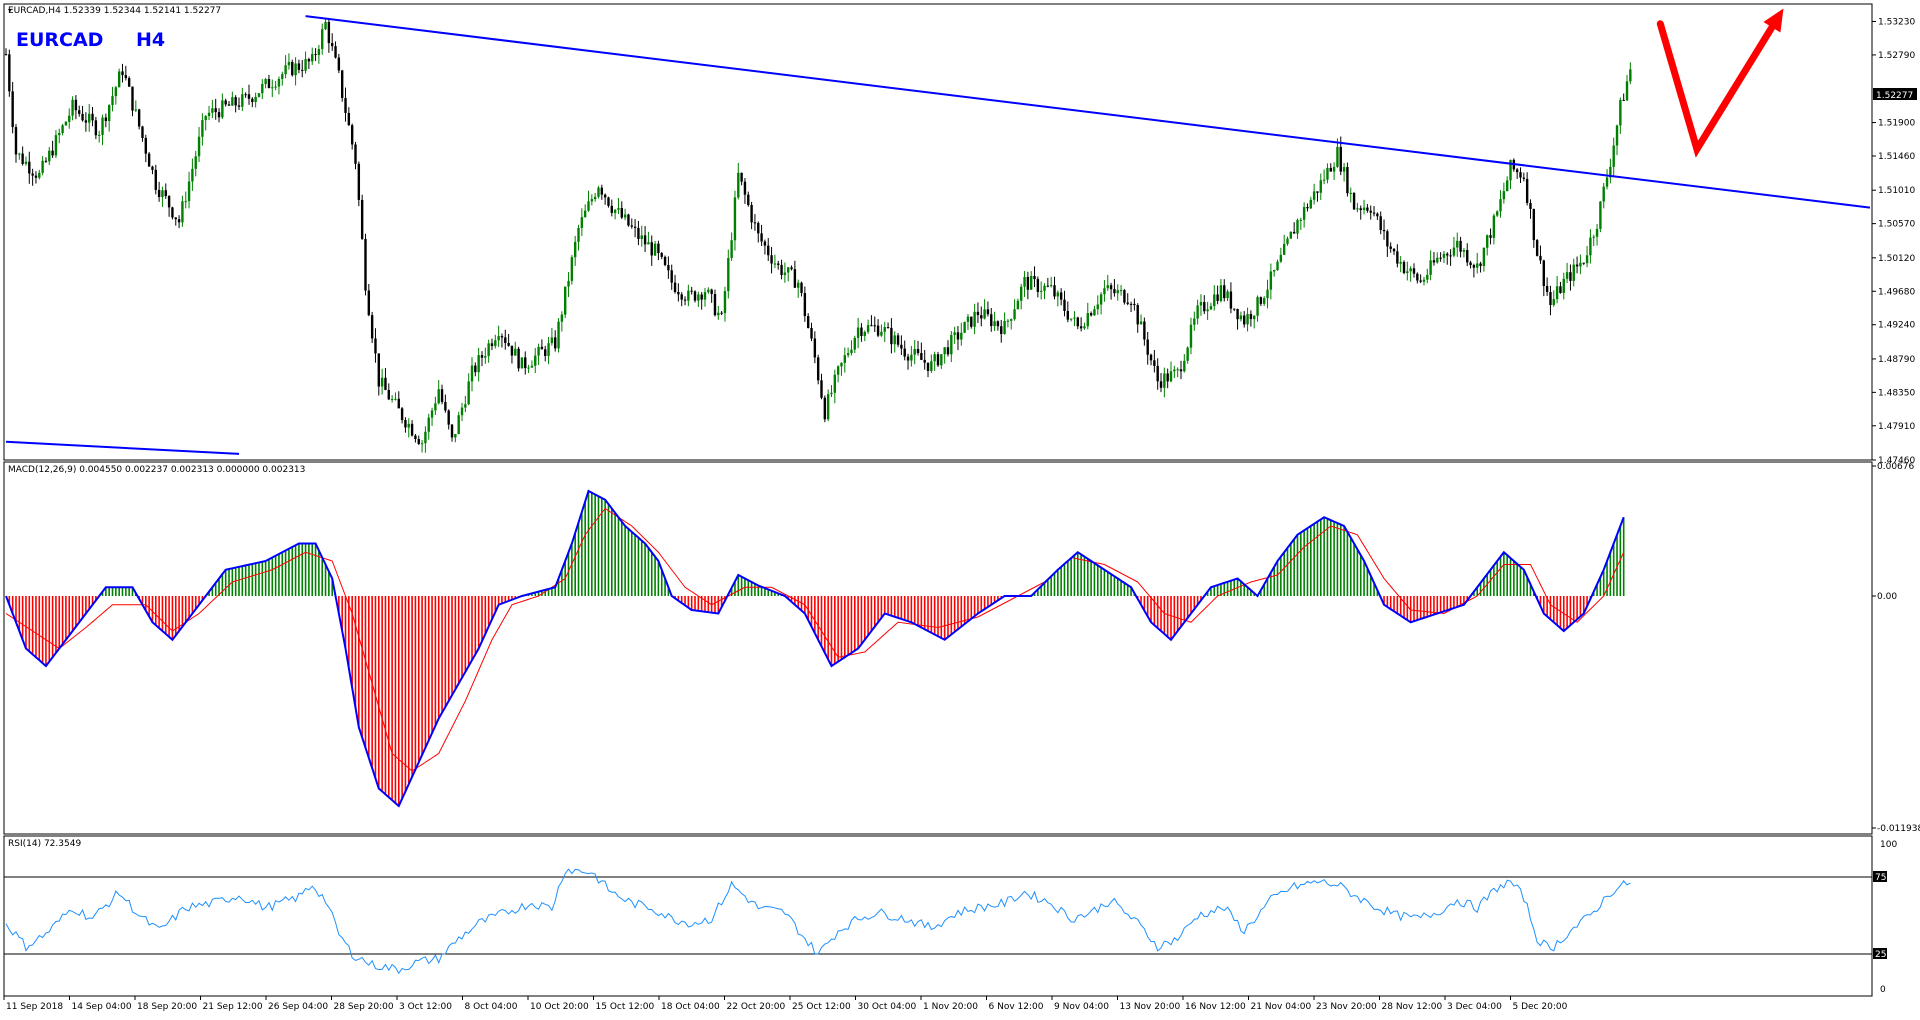 This screenshot has width=1920, height=1020. What do you see at coordinates (122, 447) in the screenshot?
I see `secondary-trendline` at bounding box center [122, 447].